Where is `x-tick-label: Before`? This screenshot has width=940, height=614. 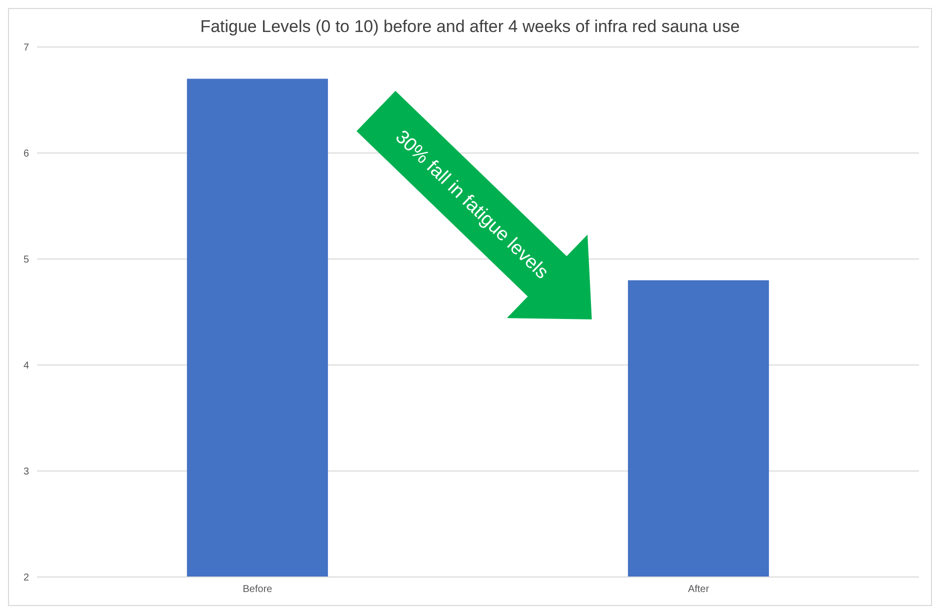 x-tick-label: Before is located at coordinates (257, 590).